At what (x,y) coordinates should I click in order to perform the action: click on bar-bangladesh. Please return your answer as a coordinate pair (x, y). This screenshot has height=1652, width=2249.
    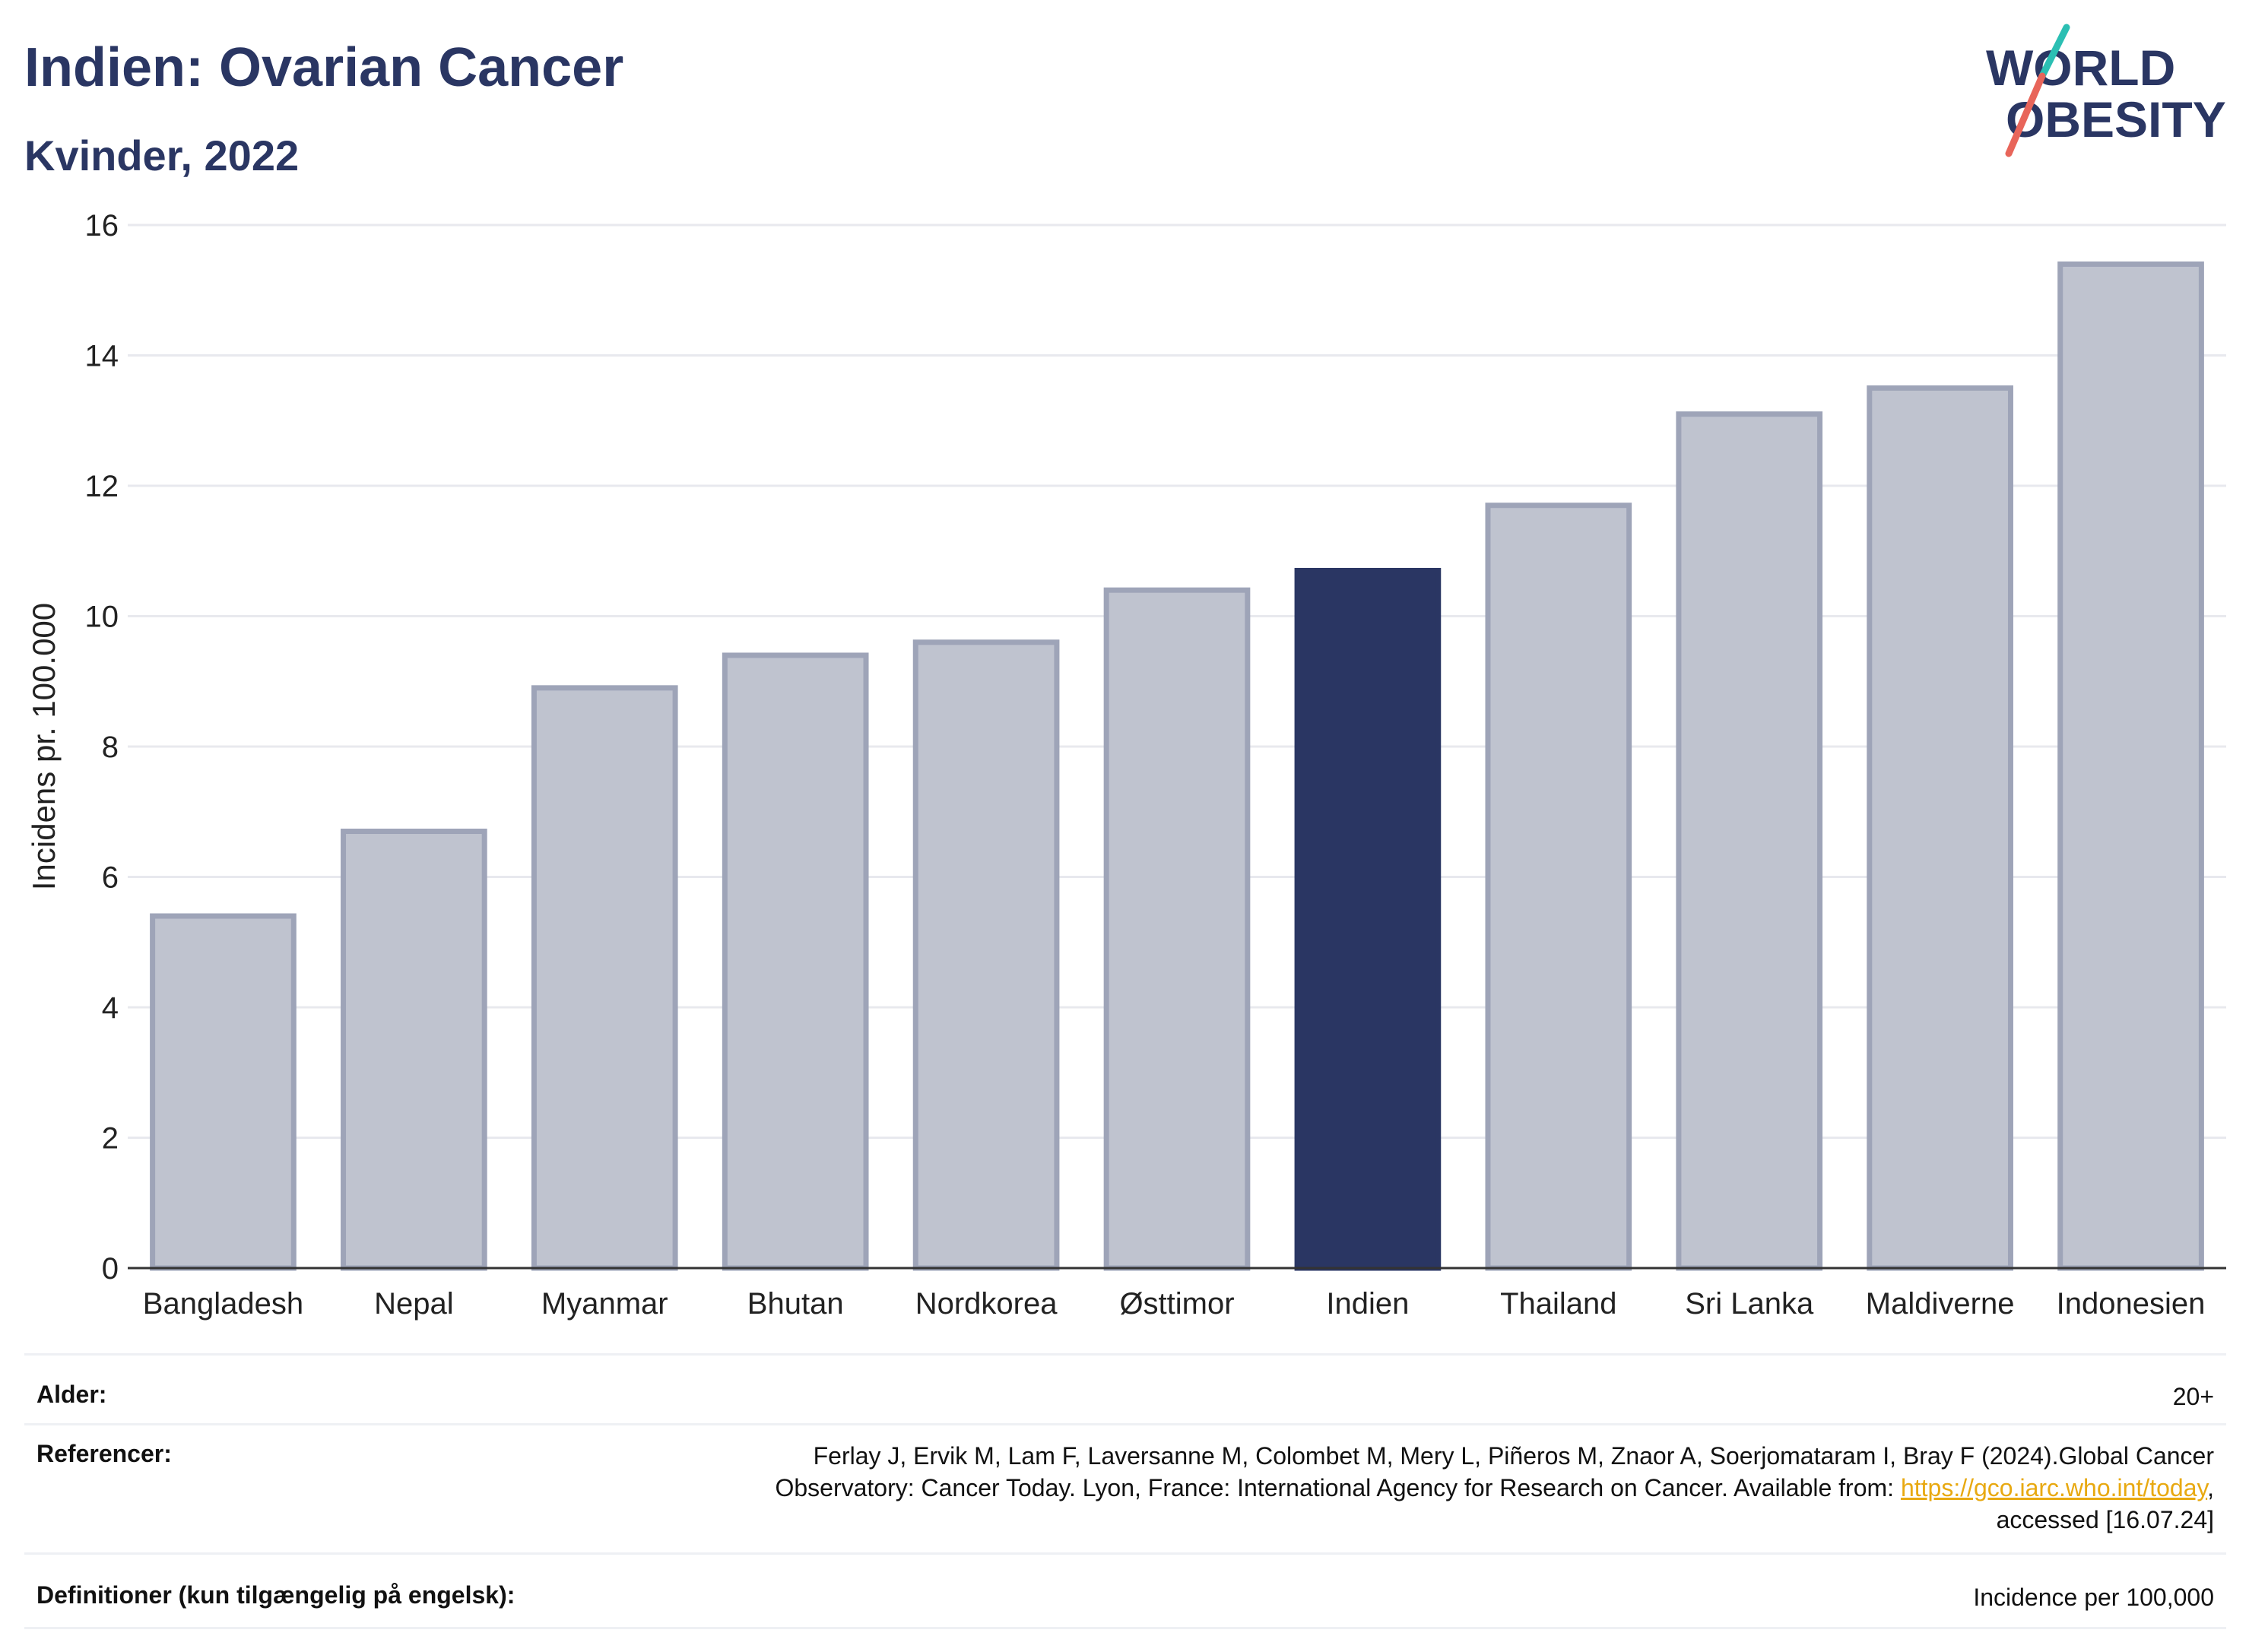
    Looking at the image, I should click on (223, 1092).